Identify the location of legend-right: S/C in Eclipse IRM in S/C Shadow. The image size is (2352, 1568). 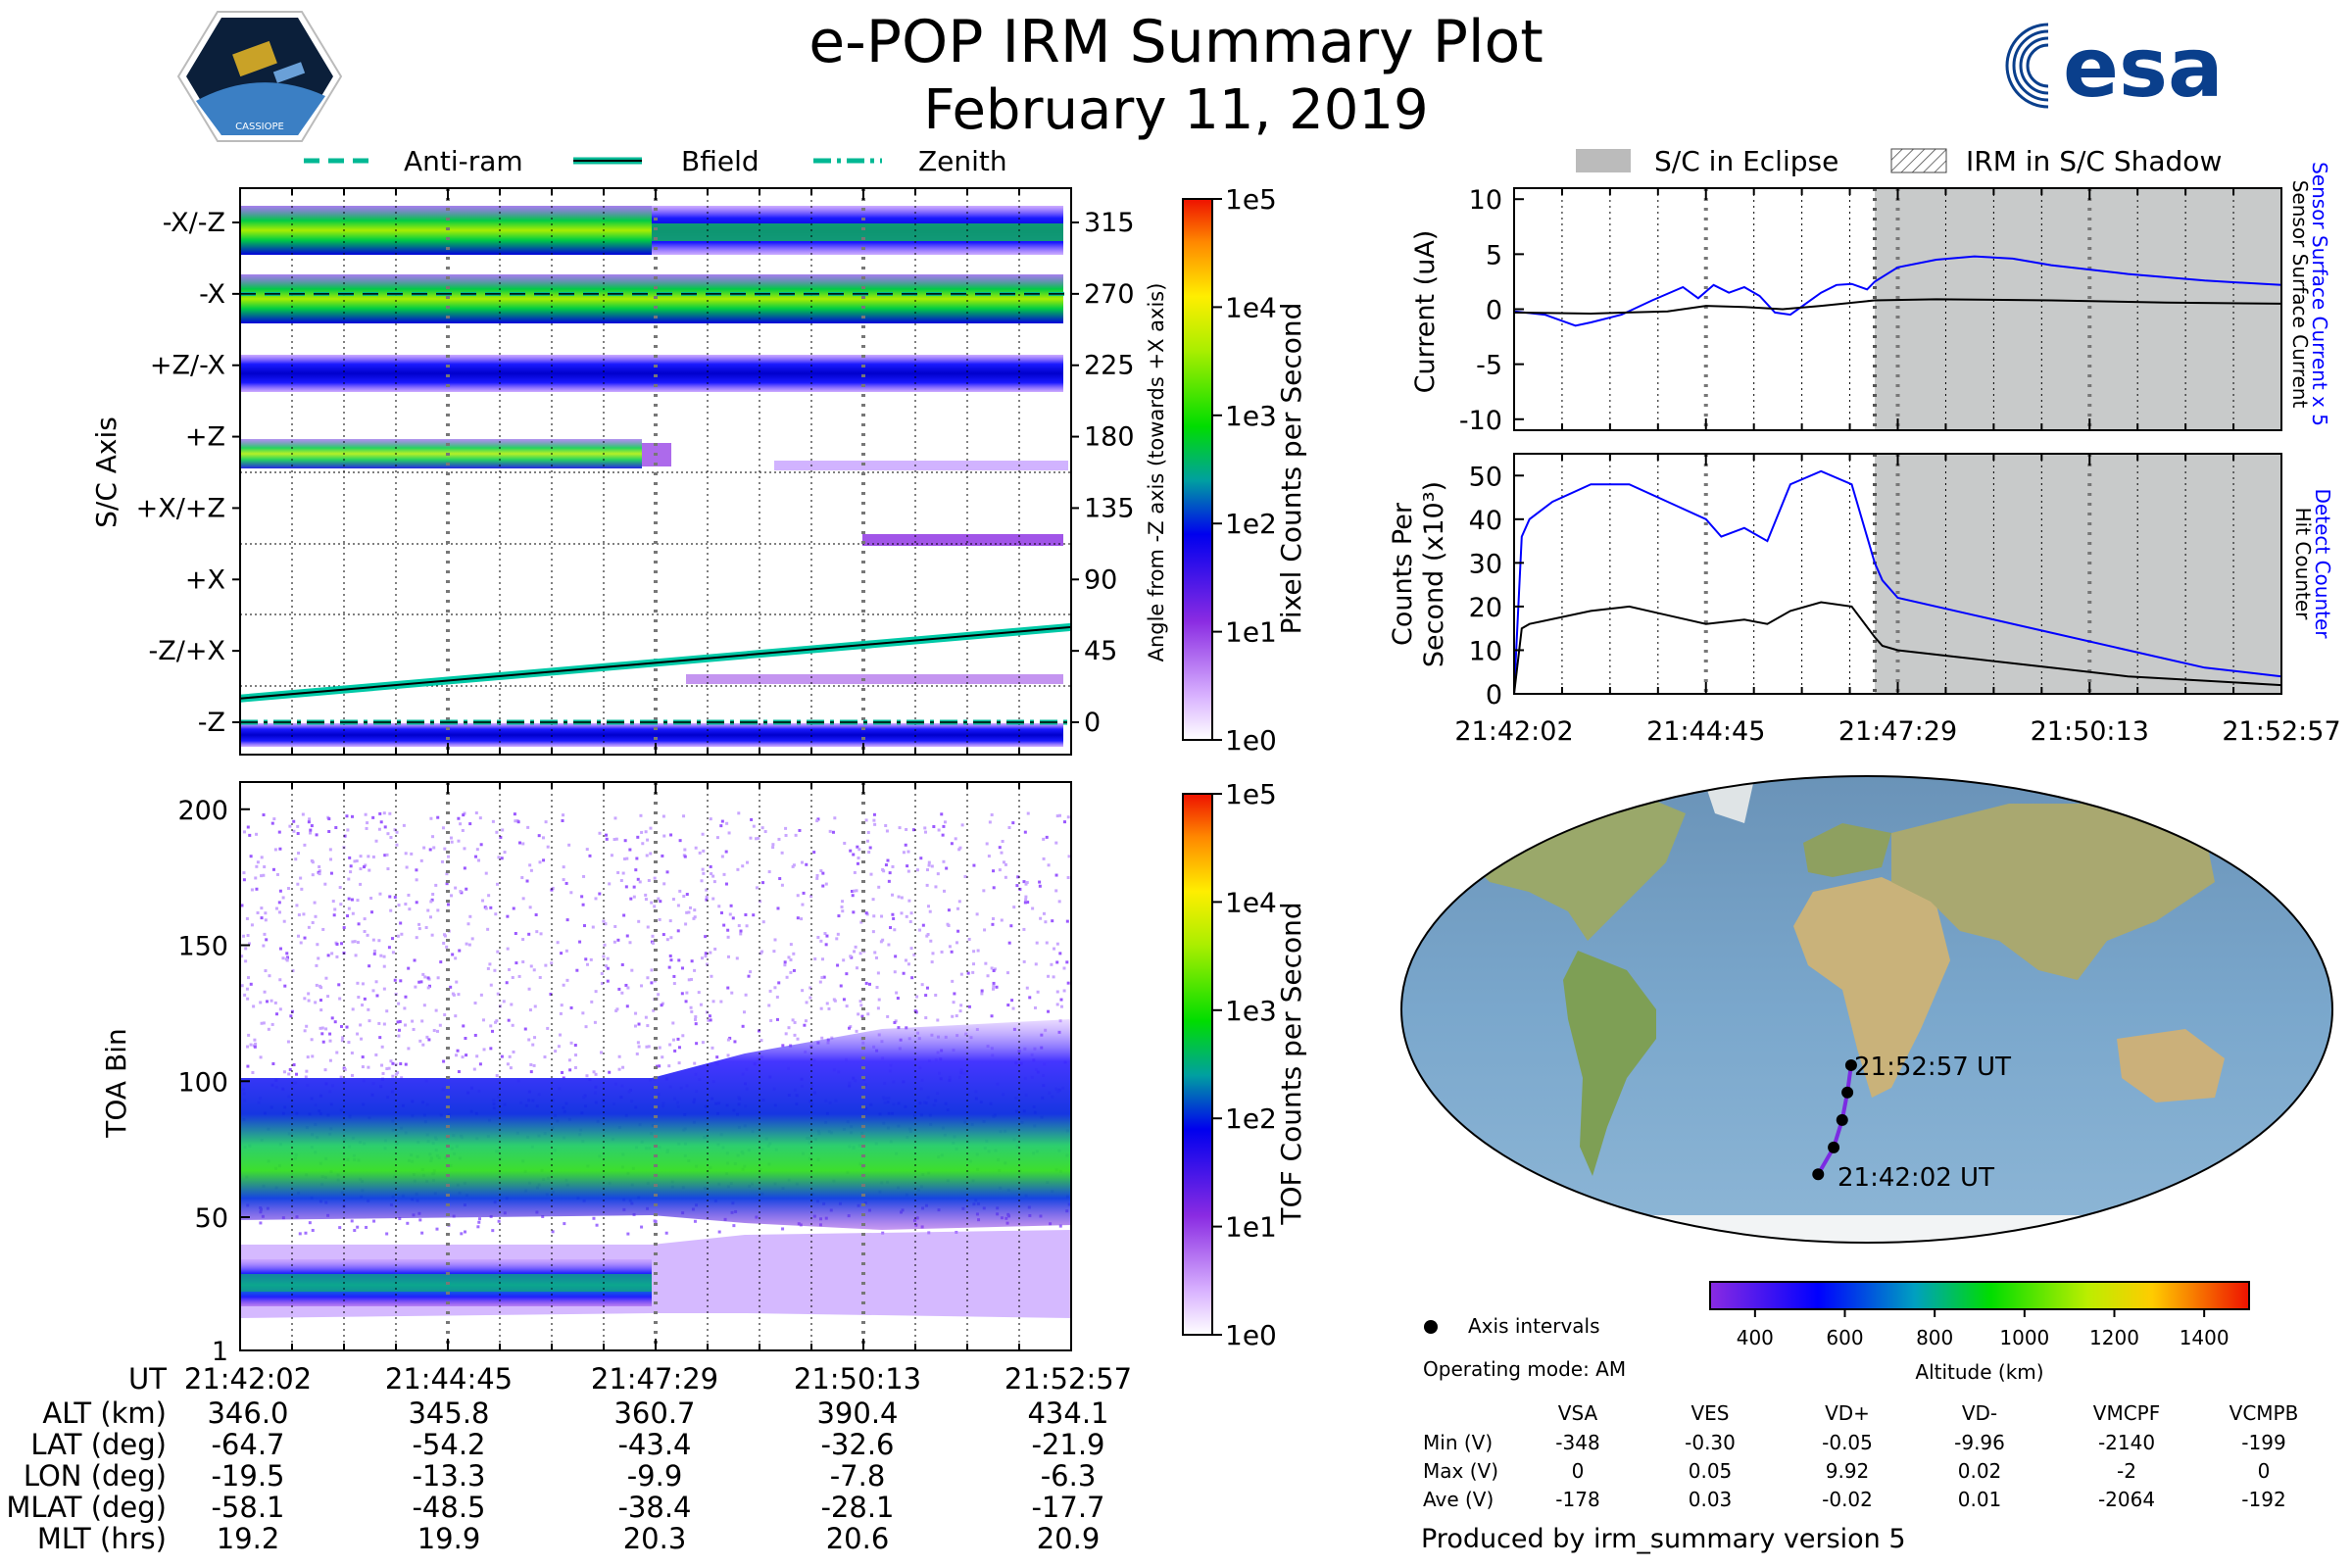
(1899, 161).